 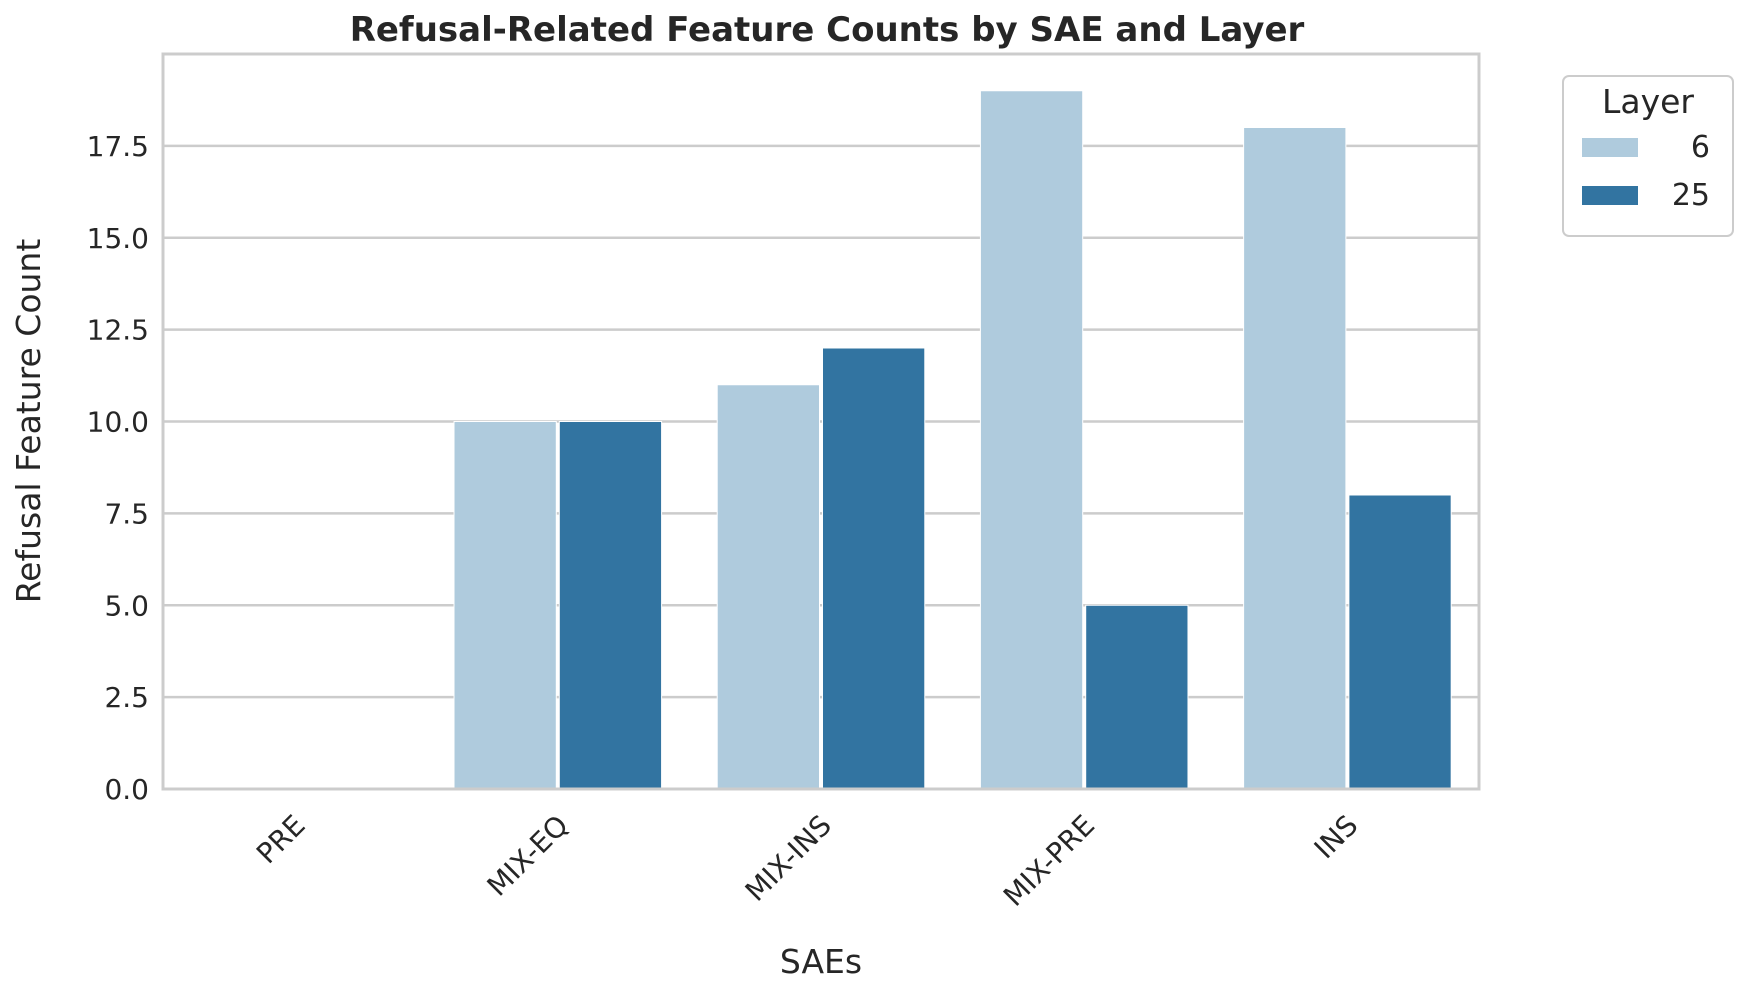 I want to click on x-tick-label: MIX-PRE, so click(x=1049, y=861).